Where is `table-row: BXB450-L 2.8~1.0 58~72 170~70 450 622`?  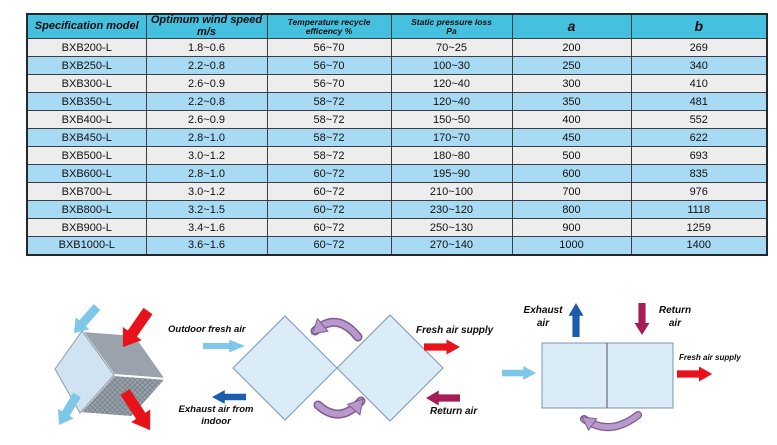
table-row: BXB450-L 2.8~1.0 58~72 170~70 450 622 is located at coordinates (397, 138).